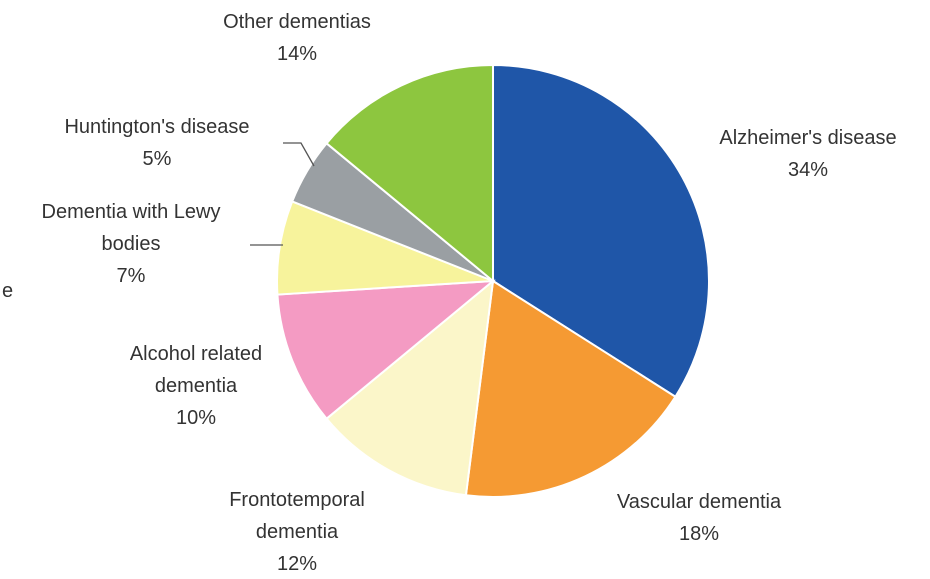 The height and width of the screenshot is (579, 930). I want to click on slice-label: Dementia with Lewy bodies 7%, so click(131, 244).